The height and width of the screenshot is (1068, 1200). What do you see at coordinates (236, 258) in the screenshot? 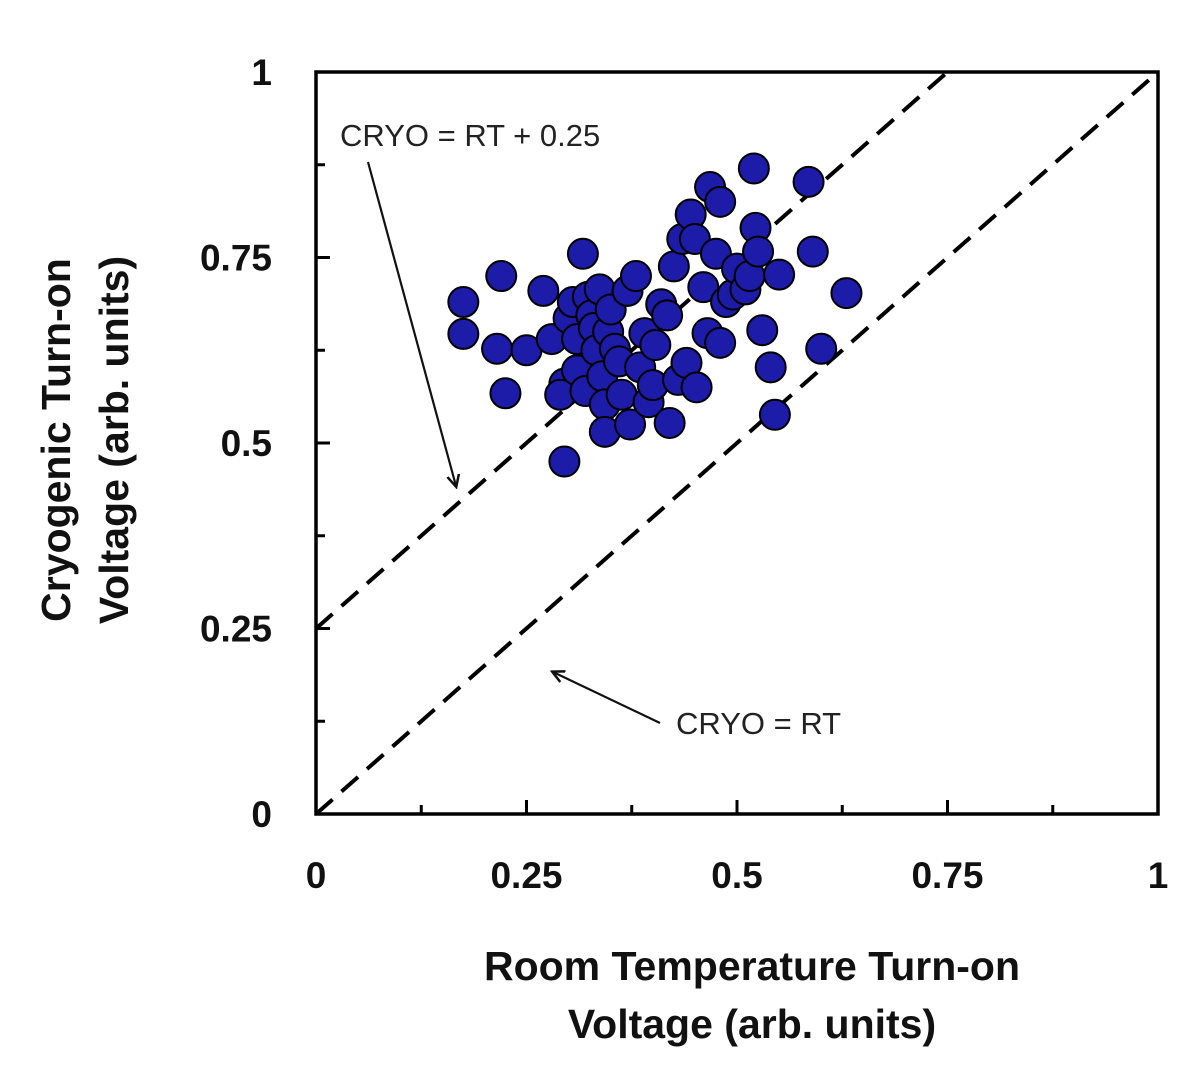
I see `y-tick-label: 0.75` at bounding box center [236, 258].